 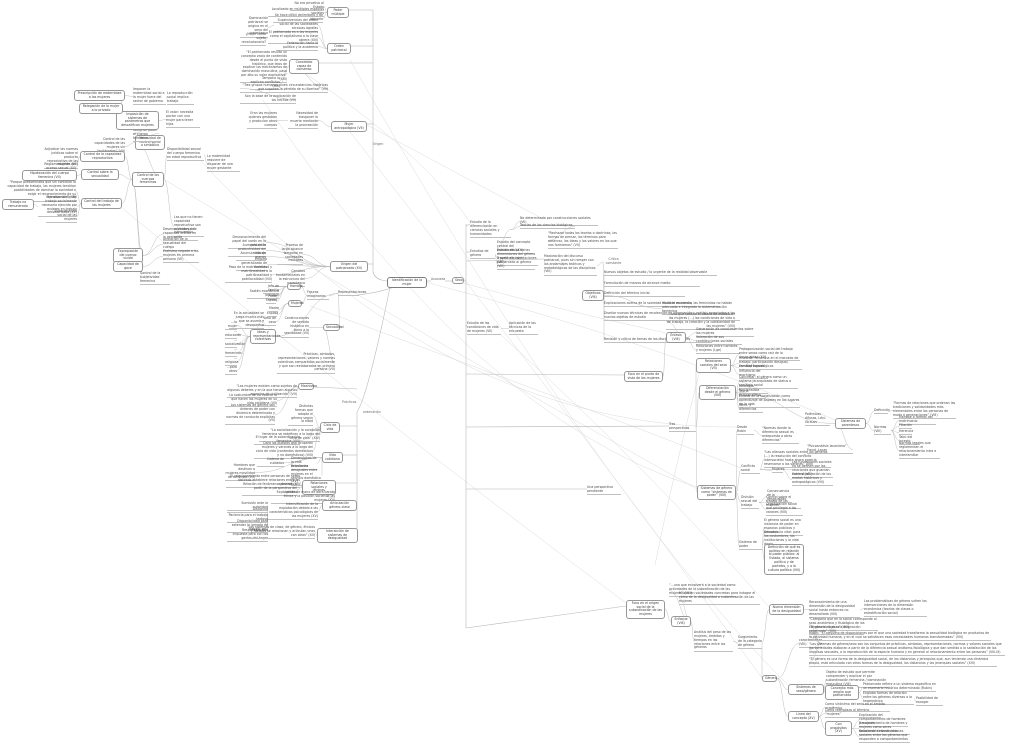 I want to click on mindmap-node-lc2: Como reemplazo al término “mujeres”, so click(x=853, y=713).